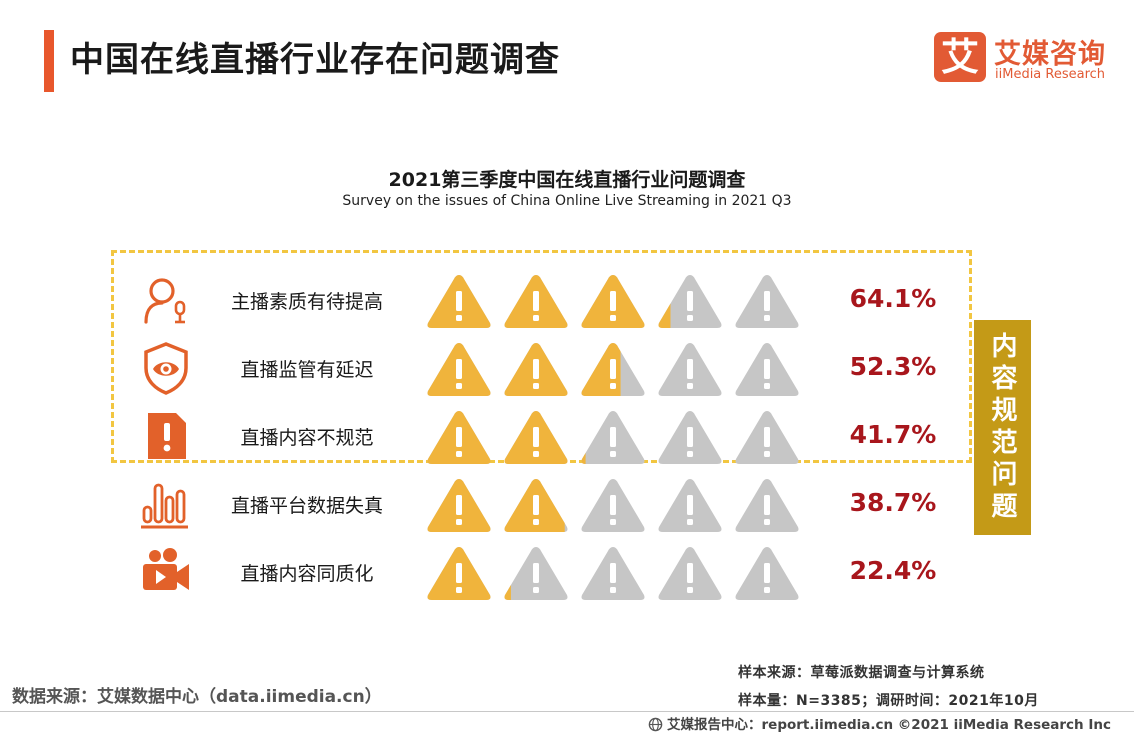 This screenshot has height=737, width=1134. Describe the element at coordinates (893, 570) in the screenshot. I see `value-label: 22.4%` at that location.